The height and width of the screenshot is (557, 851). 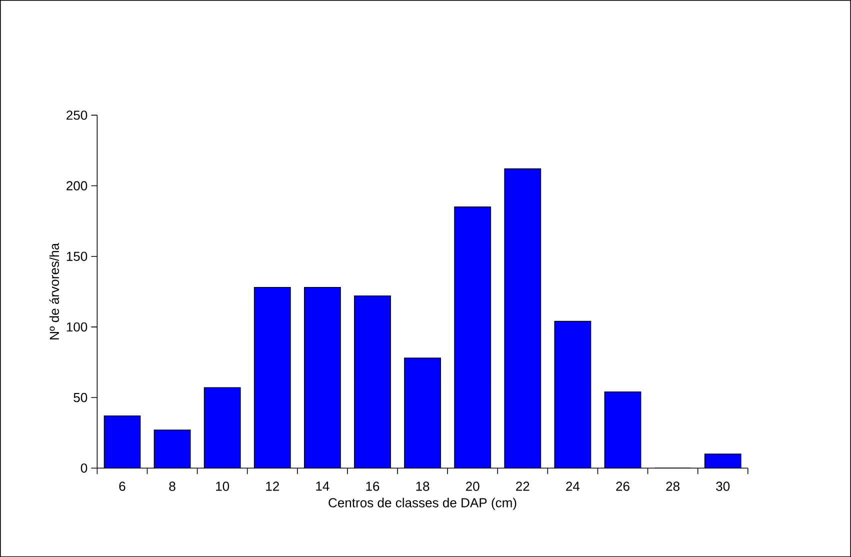 What do you see at coordinates (223, 486) in the screenshot?
I see `x-tick-label: 10` at bounding box center [223, 486].